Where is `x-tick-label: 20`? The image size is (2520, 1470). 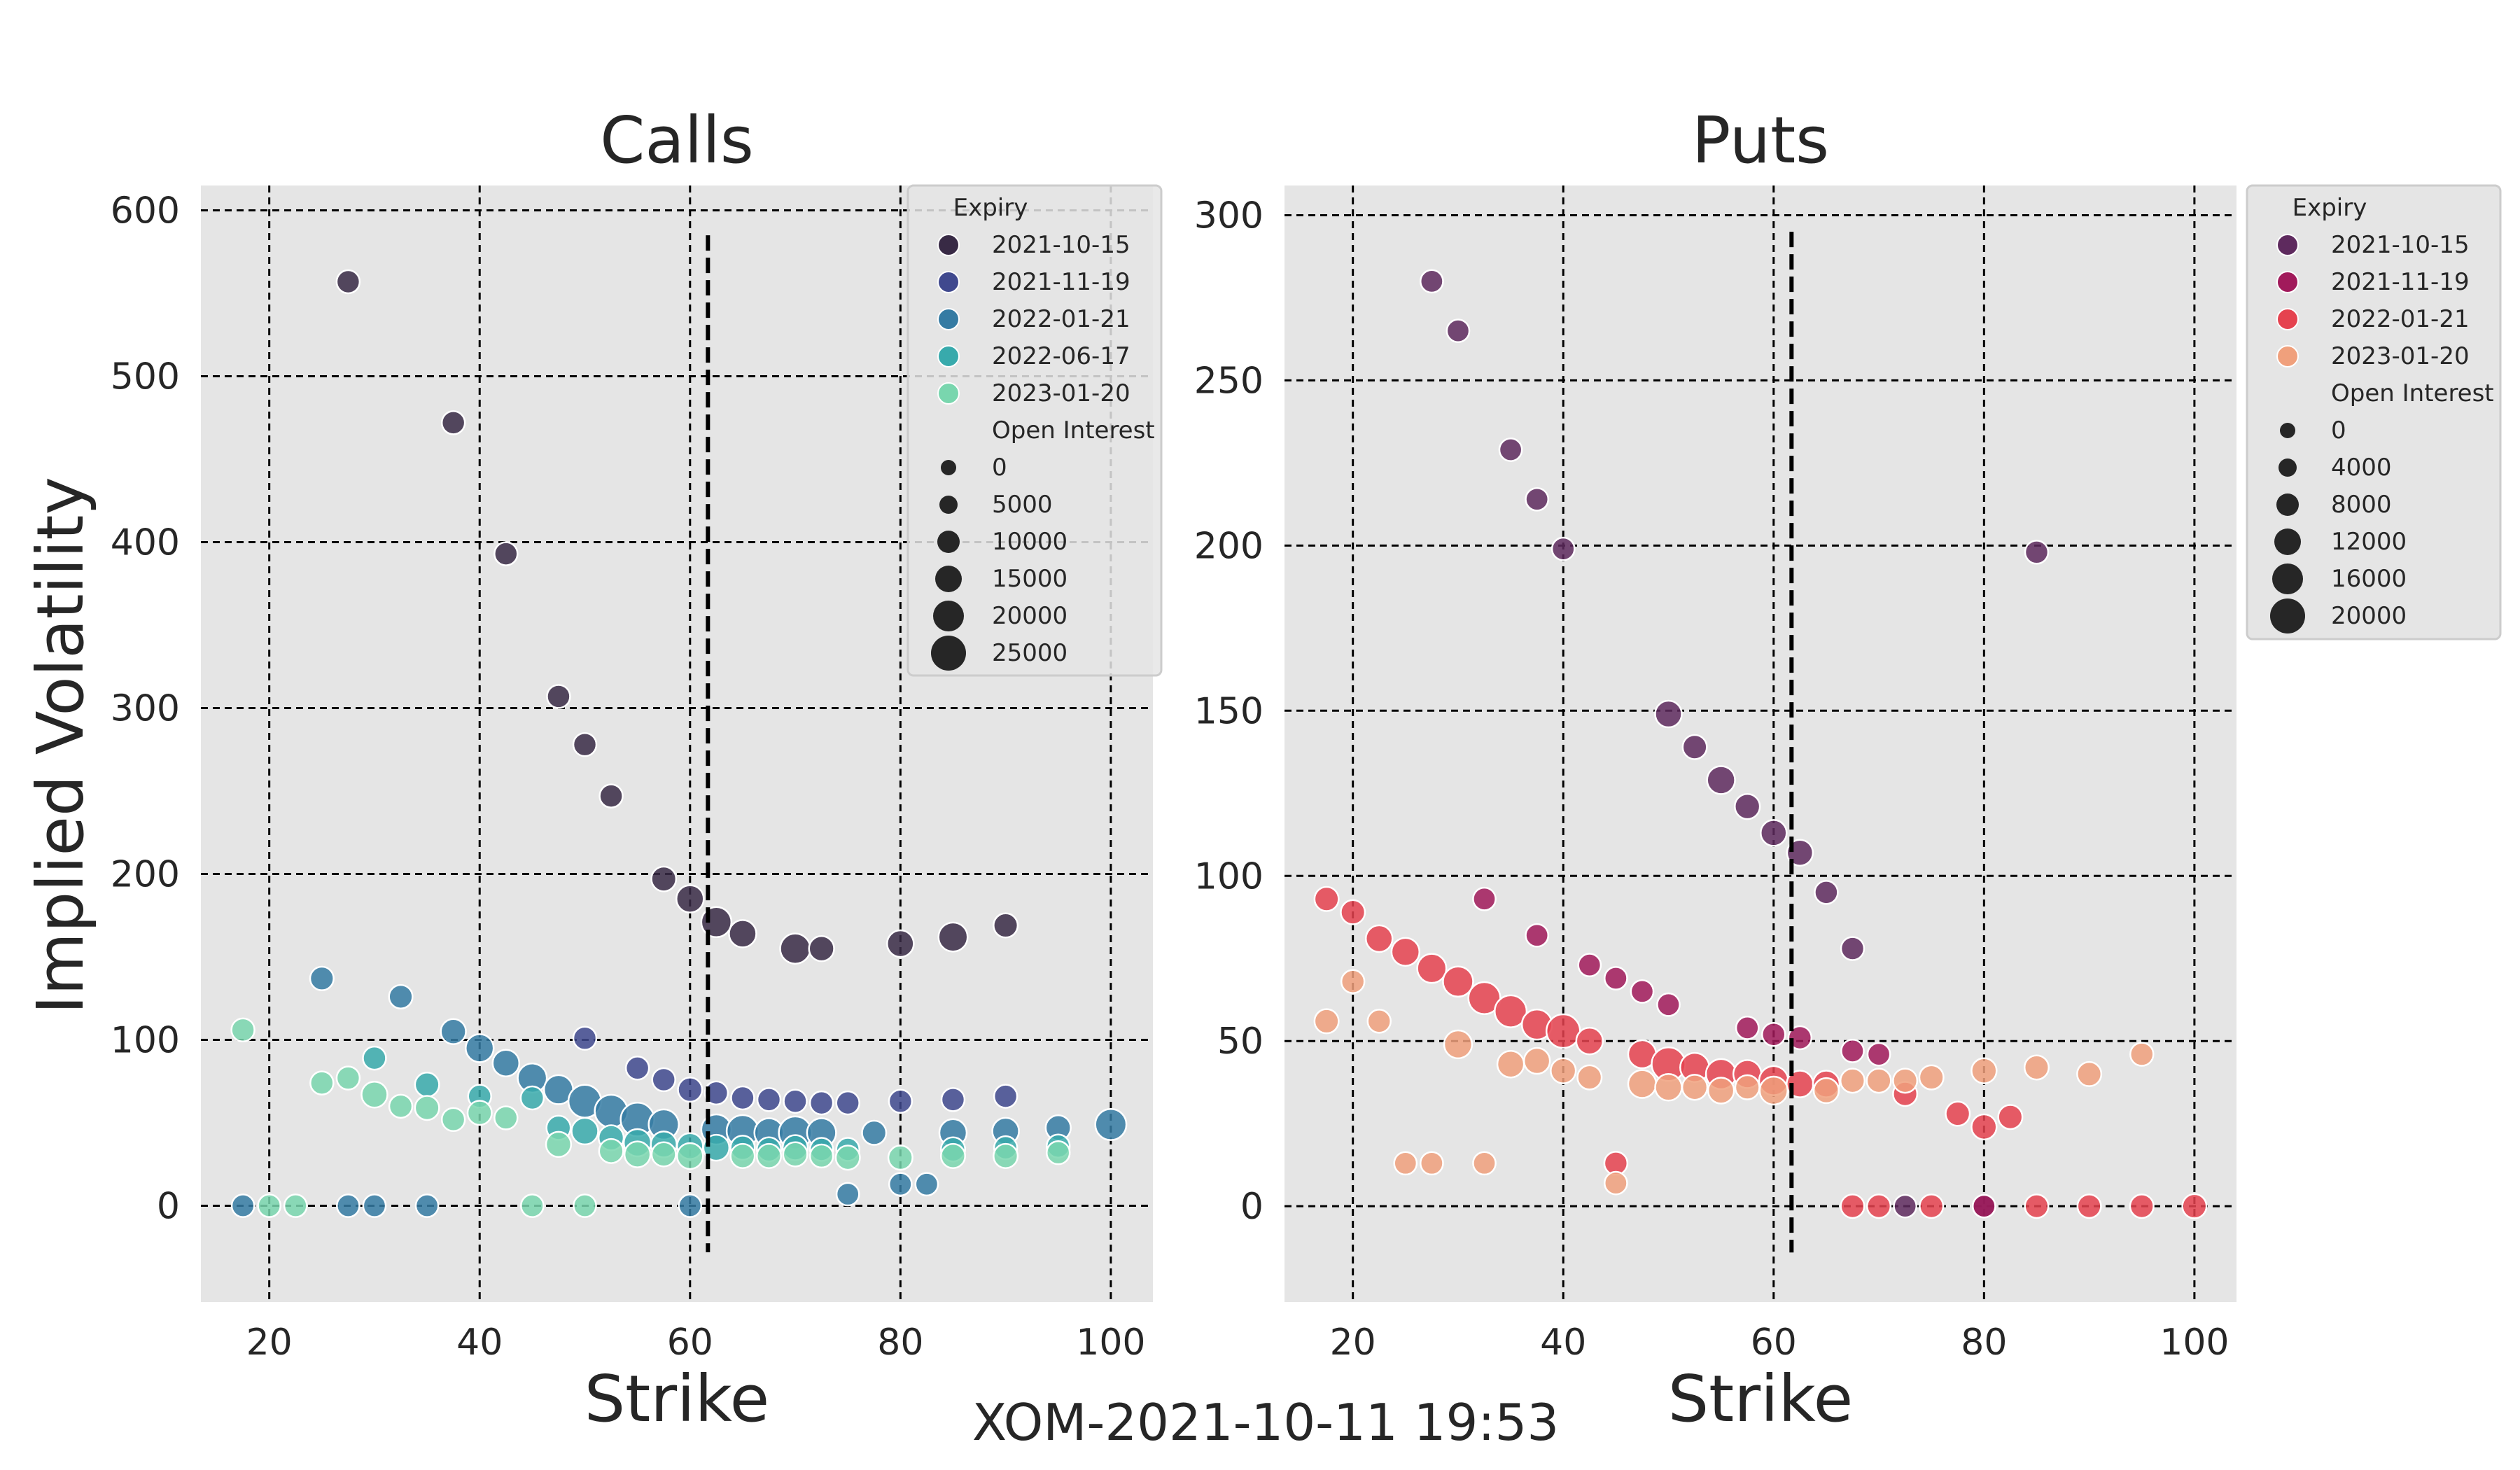
x-tick-label: 20 is located at coordinates (269, 1343).